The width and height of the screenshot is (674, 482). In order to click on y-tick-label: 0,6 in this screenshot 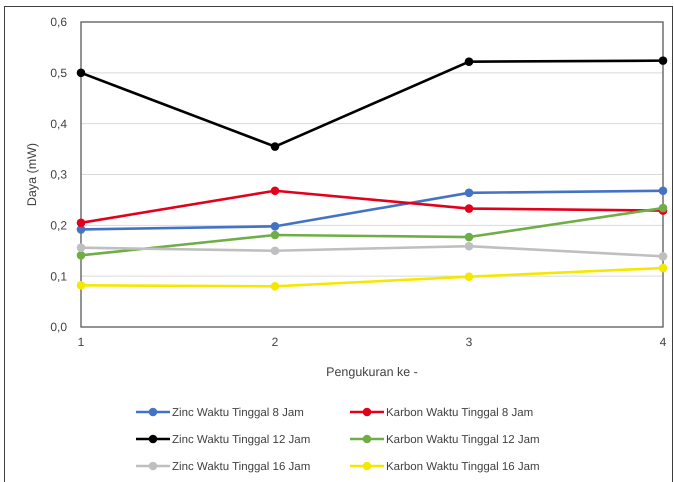, I will do `click(59, 22)`.